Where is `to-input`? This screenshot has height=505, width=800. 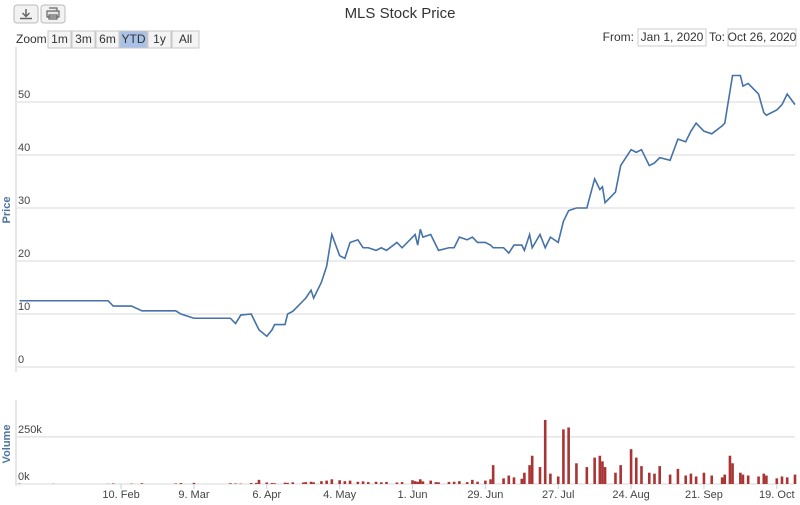 to-input is located at coordinates (762, 37).